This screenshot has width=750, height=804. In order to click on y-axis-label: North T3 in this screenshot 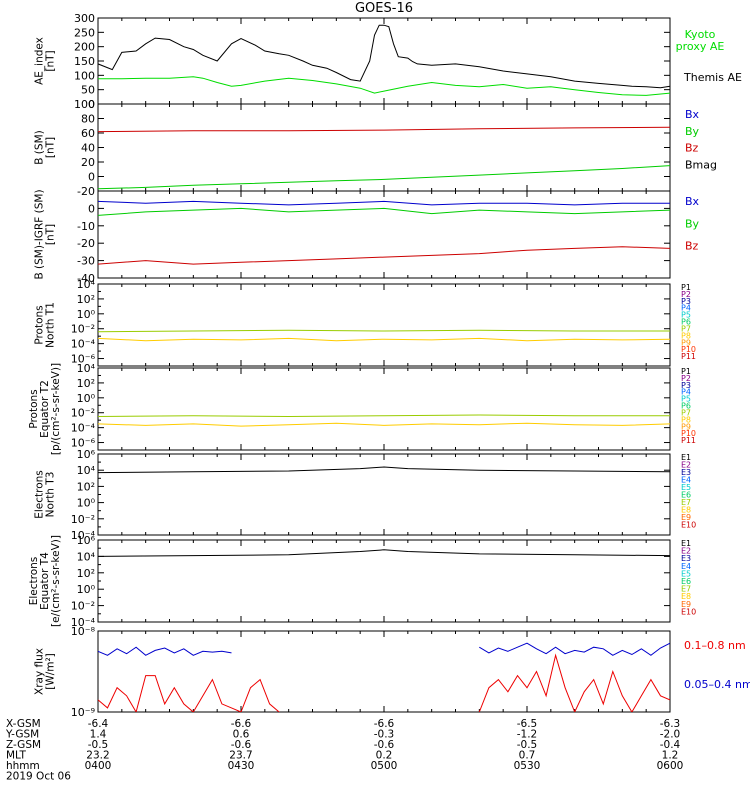, I will do `click(51, 495)`.